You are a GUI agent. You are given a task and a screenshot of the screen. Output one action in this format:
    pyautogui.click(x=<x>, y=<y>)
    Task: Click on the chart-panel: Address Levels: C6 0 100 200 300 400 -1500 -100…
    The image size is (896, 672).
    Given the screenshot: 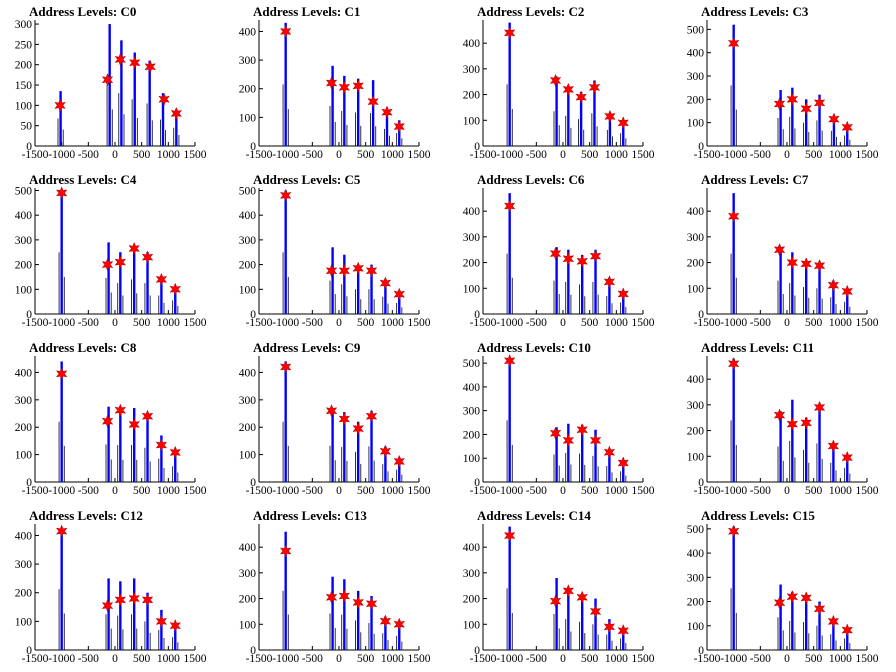 What is the action you would take?
    pyautogui.click(x=559, y=250)
    